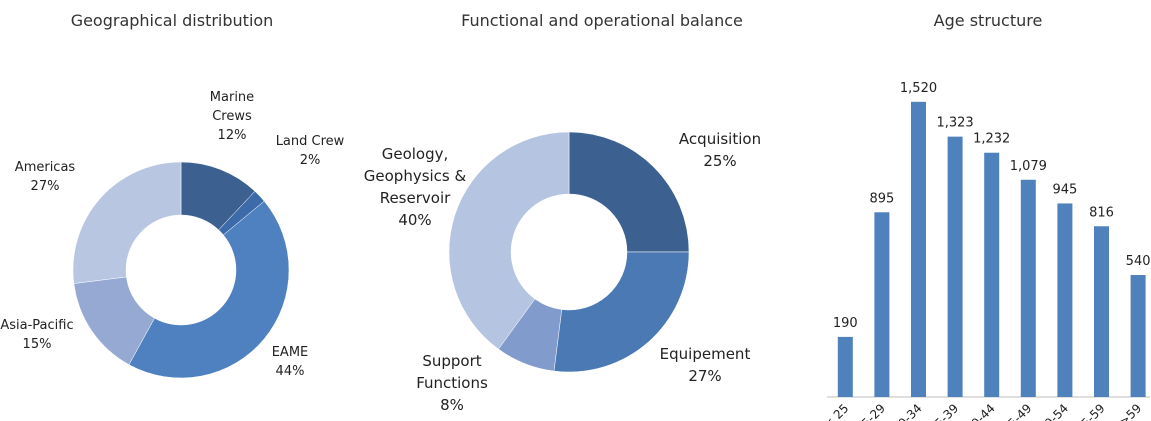 Image resolution: width=1151 pixels, height=421 pixels. What do you see at coordinates (1090, 411) in the screenshot?
I see `x-tick-label: 55-59` at bounding box center [1090, 411].